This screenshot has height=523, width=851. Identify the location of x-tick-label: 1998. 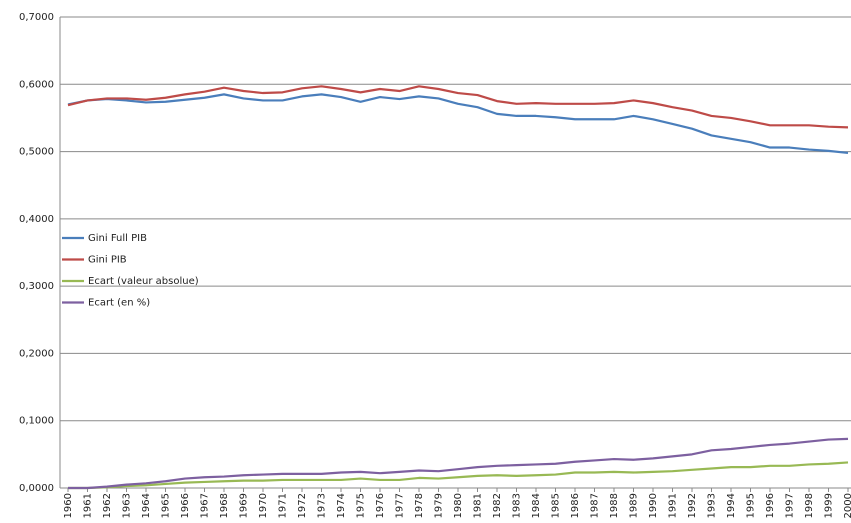
(809, 505).